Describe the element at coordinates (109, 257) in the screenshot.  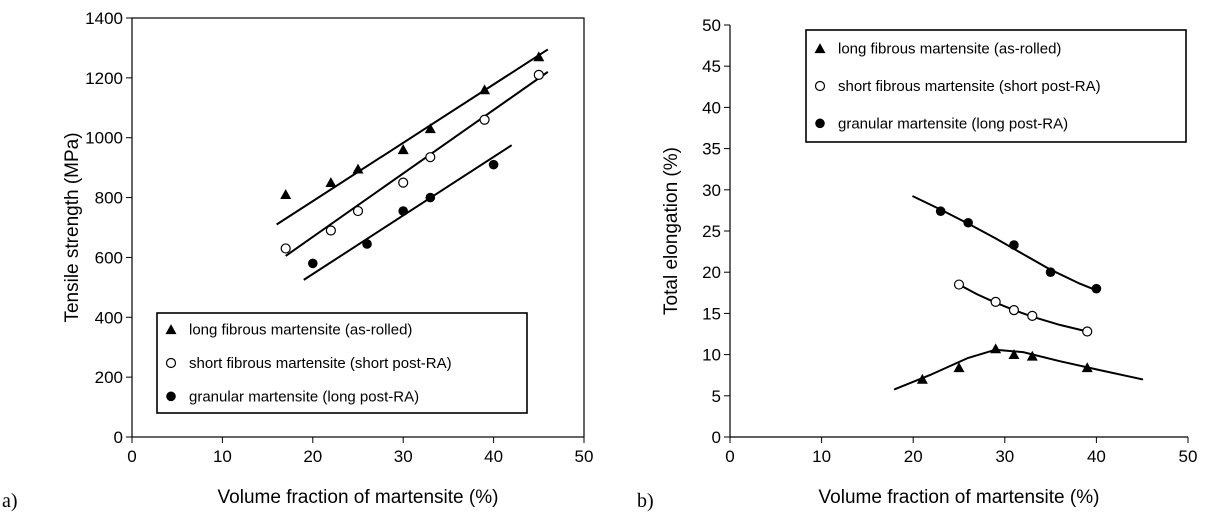
I see `y-tick-label: 600` at that location.